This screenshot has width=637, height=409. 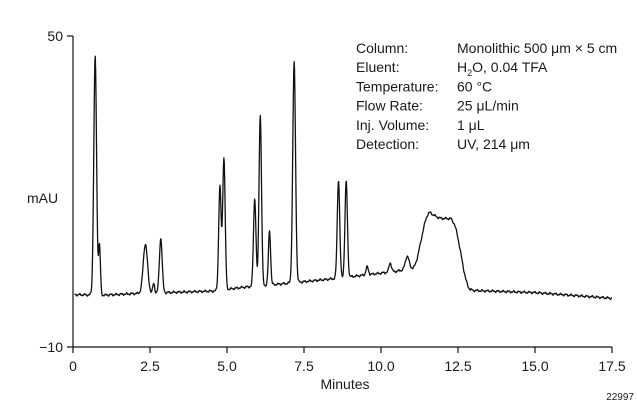 What do you see at coordinates (51, 347) in the screenshot?
I see `y-tick-label-1: −10` at bounding box center [51, 347].